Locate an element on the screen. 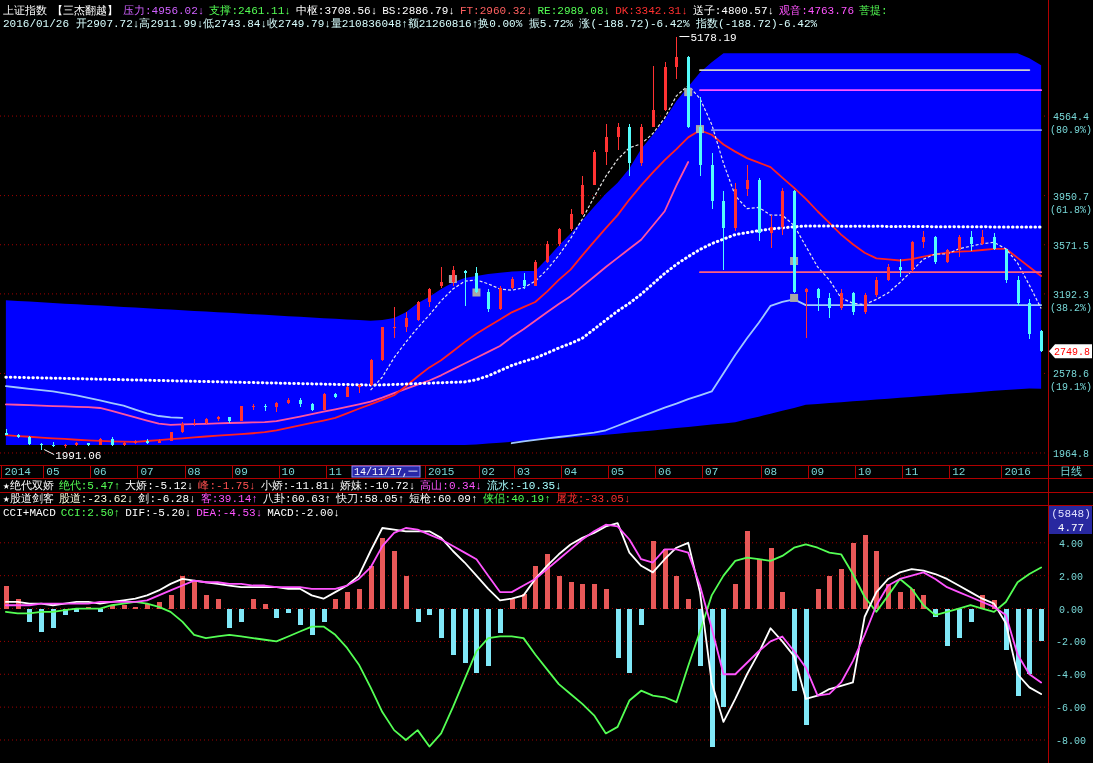  annotation: DK:3342.31↓ is located at coordinates (651, 11).